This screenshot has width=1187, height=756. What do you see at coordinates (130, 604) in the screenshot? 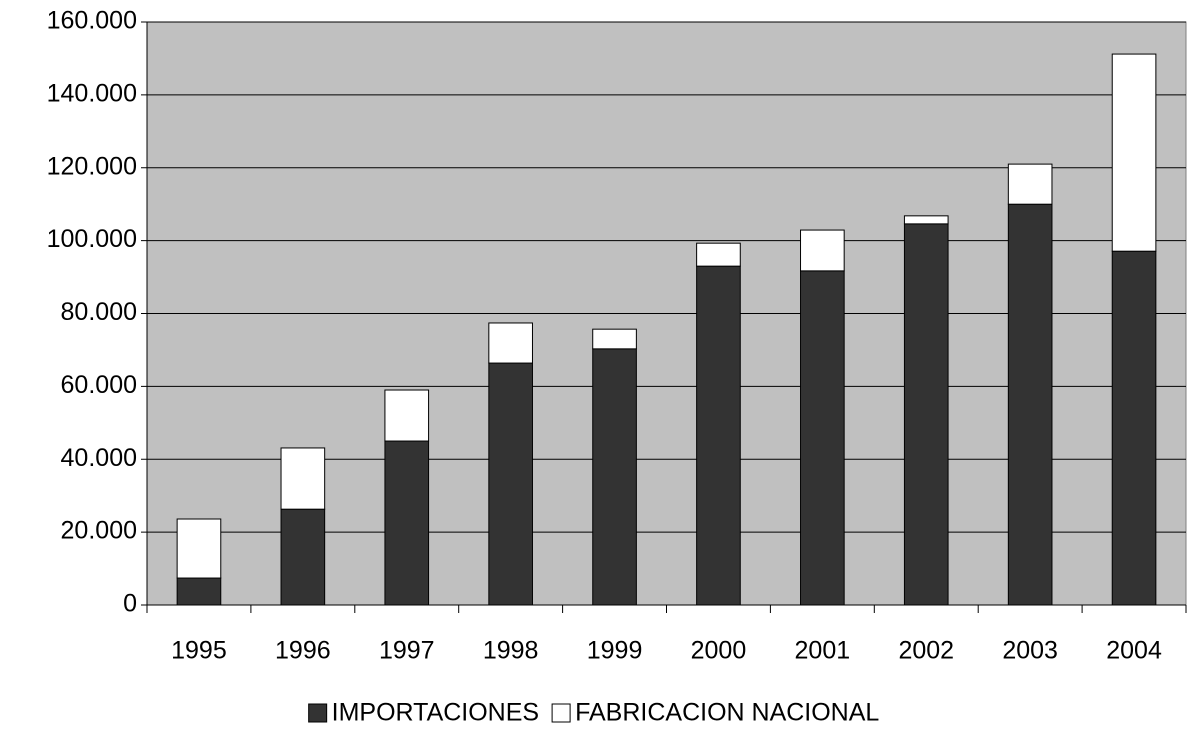
I see `y-tick-label: 0` at bounding box center [130, 604].